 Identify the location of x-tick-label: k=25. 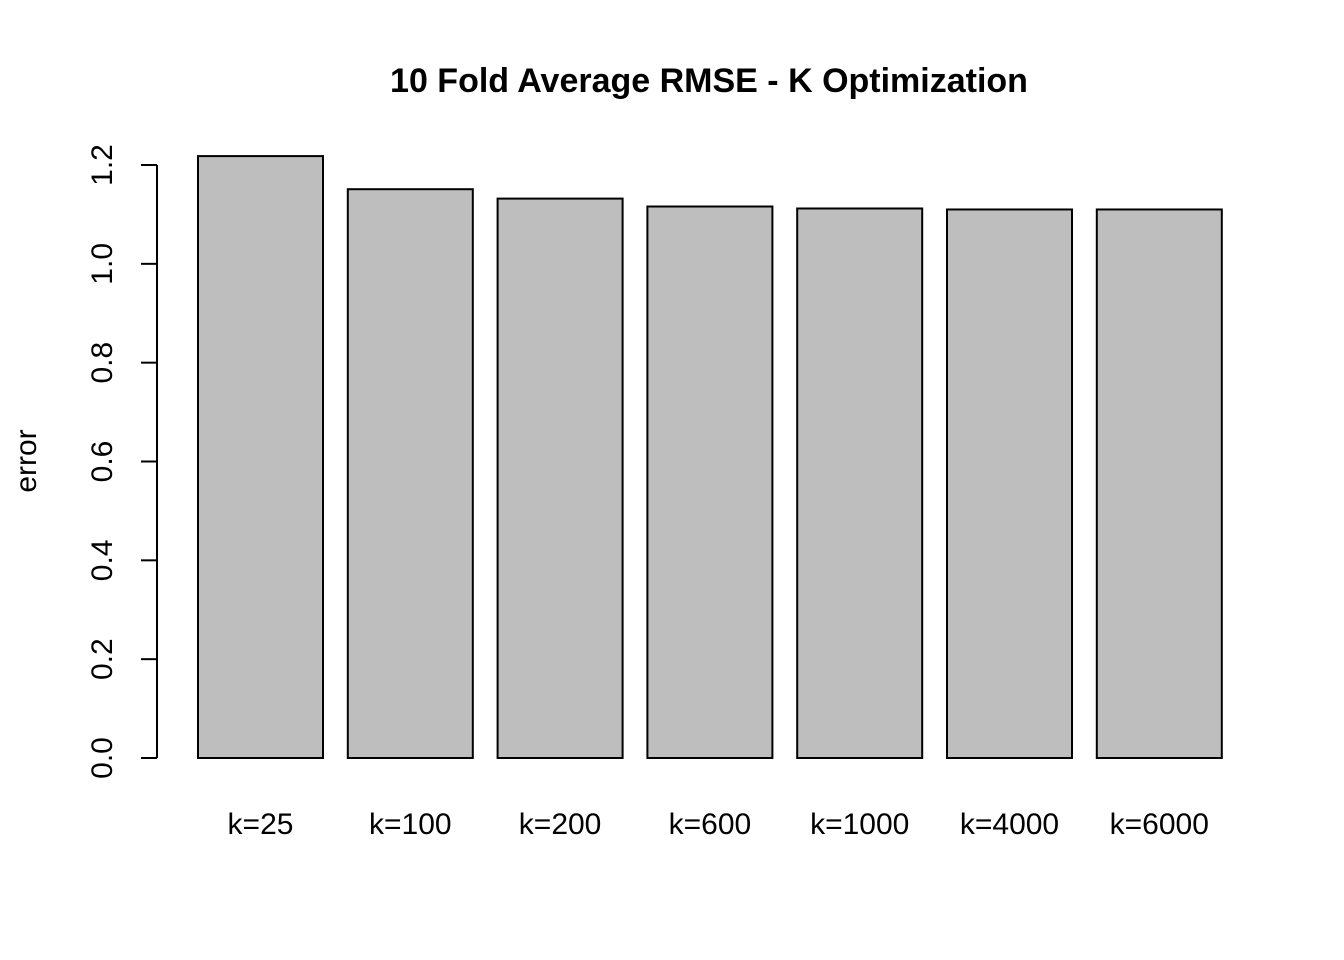
(261, 824).